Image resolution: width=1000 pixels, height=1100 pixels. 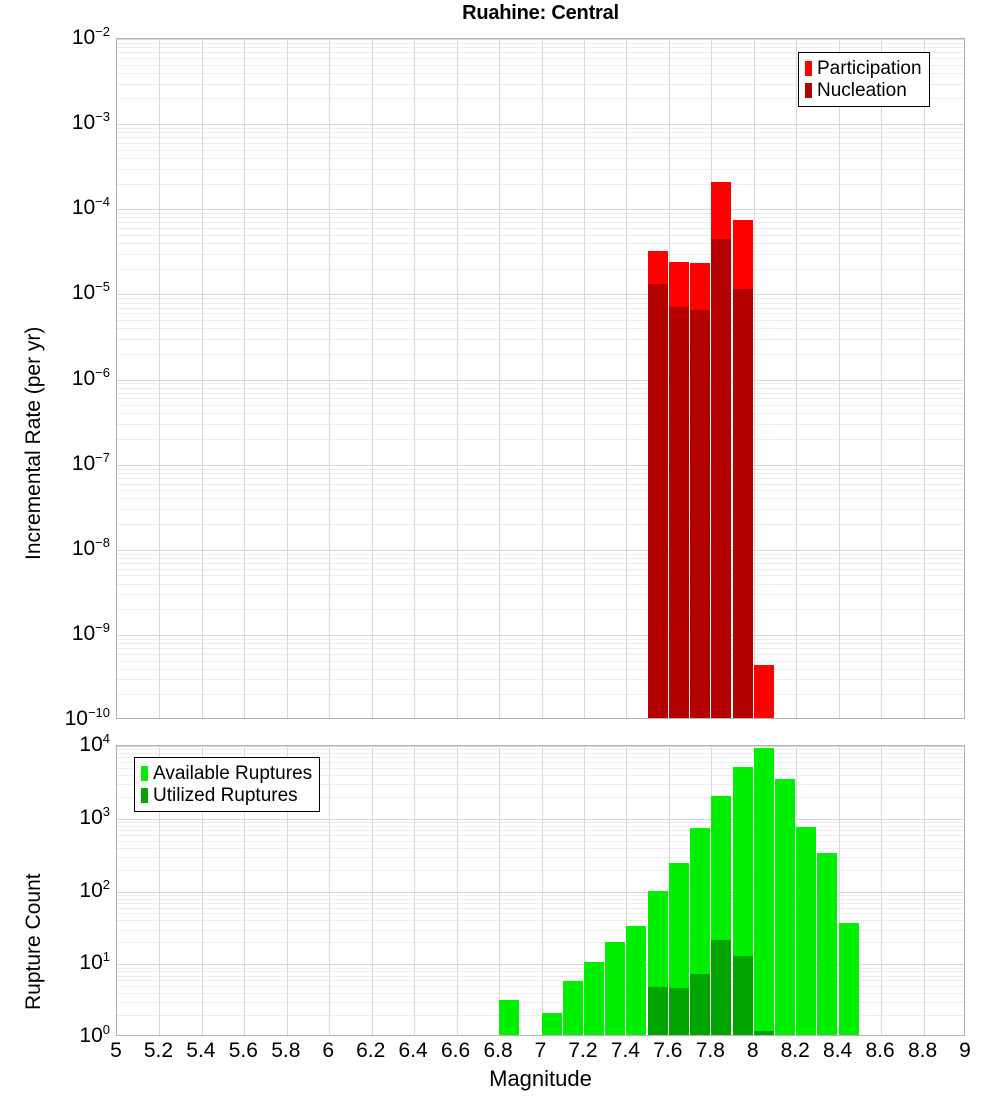 What do you see at coordinates (90, 36) in the screenshot?
I see `top-panel-y-tick--2: 10⁻²` at bounding box center [90, 36].